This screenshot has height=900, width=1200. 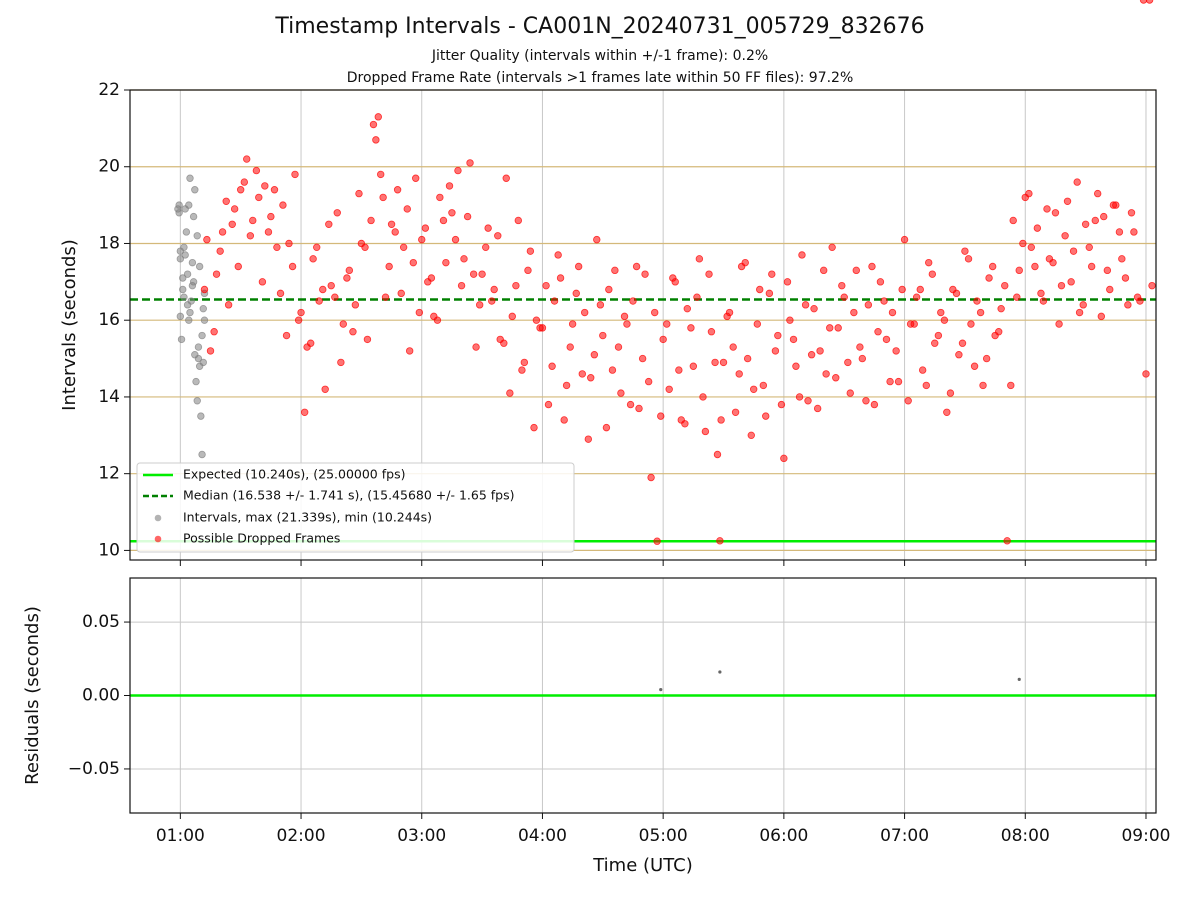 I want to click on residual-point, so click(x=661, y=690).